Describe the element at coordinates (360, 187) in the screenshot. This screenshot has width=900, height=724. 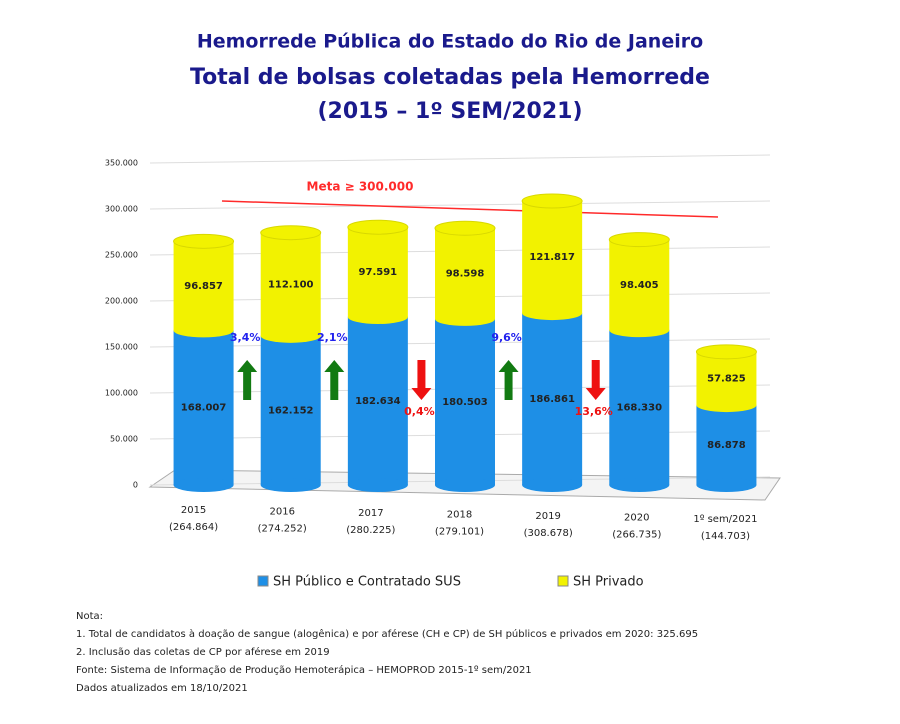
I see `target-label: Meta ≥ 300.000` at that location.